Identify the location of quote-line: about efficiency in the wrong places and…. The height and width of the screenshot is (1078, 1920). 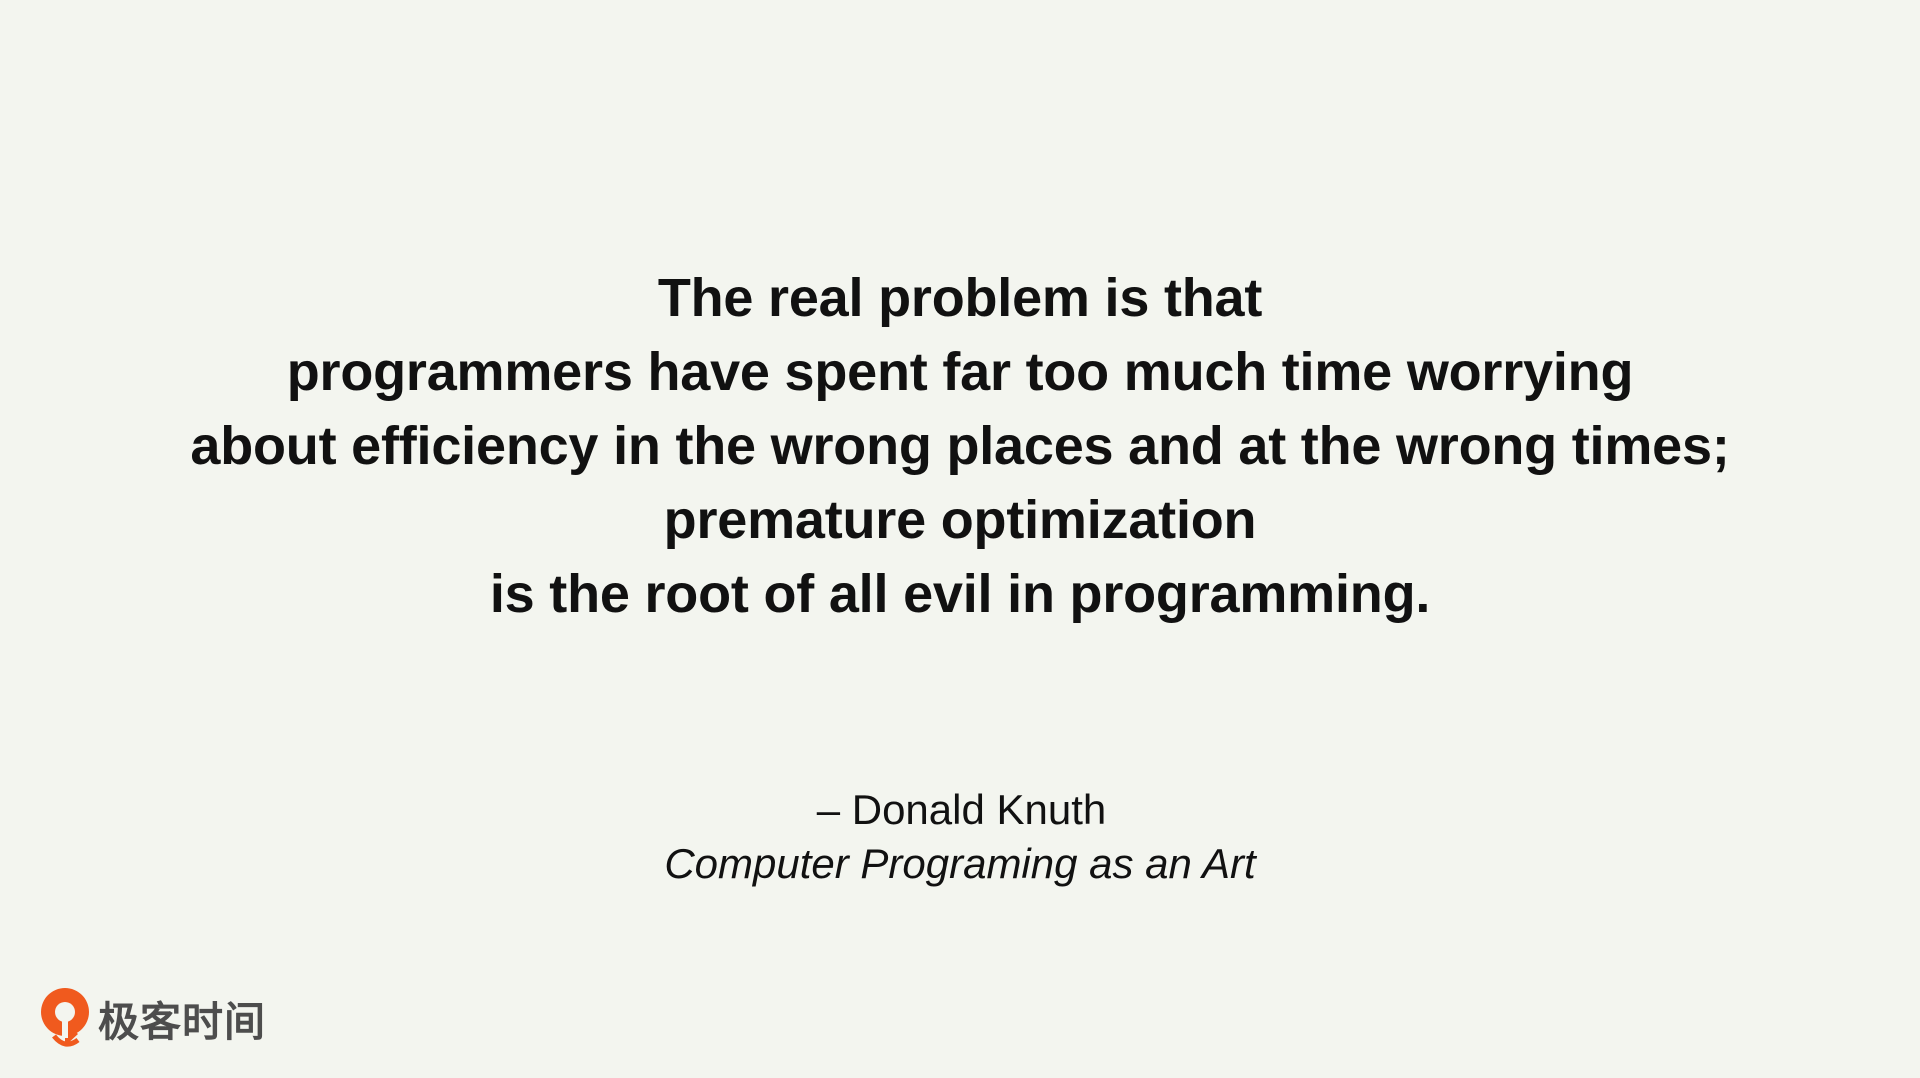
(960, 446).